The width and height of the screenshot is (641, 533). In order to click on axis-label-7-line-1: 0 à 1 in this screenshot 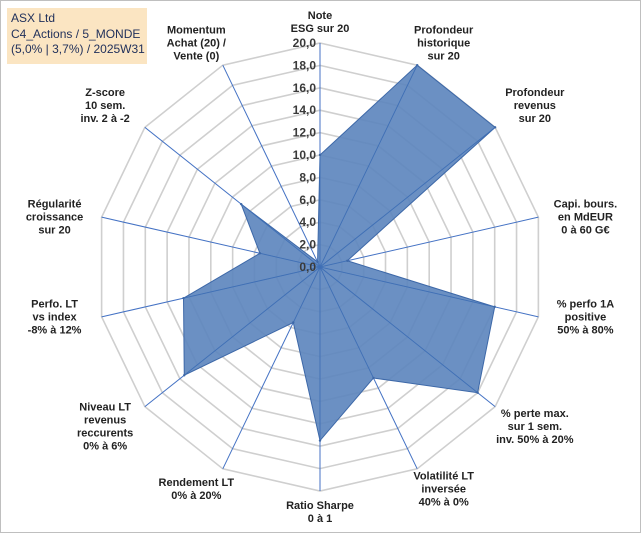, I will do `click(320, 519)`.